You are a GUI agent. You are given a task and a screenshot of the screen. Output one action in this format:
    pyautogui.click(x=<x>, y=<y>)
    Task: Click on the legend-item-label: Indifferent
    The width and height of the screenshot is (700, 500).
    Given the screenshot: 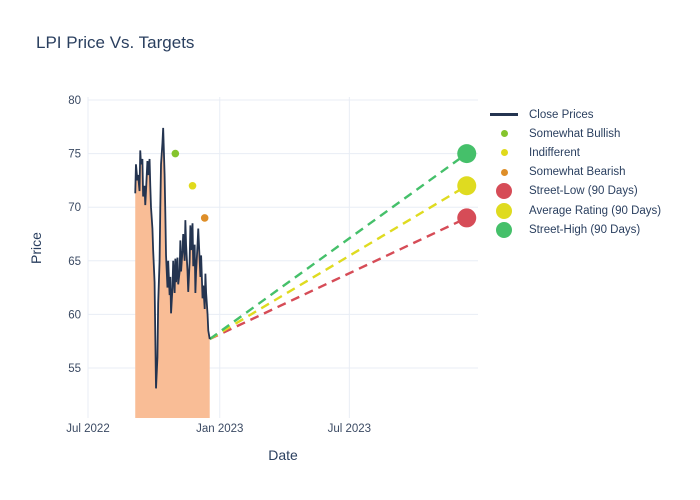 What is the action you would take?
    pyautogui.click(x=554, y=152)
    